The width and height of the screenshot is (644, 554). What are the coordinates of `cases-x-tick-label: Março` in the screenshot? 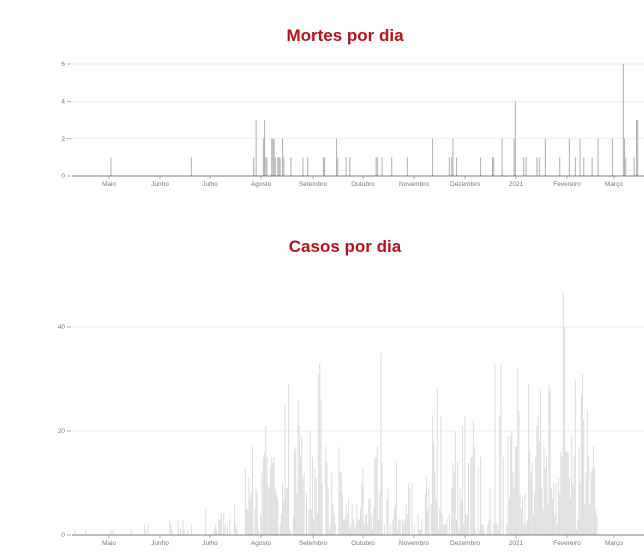 It's located at (614, 543).